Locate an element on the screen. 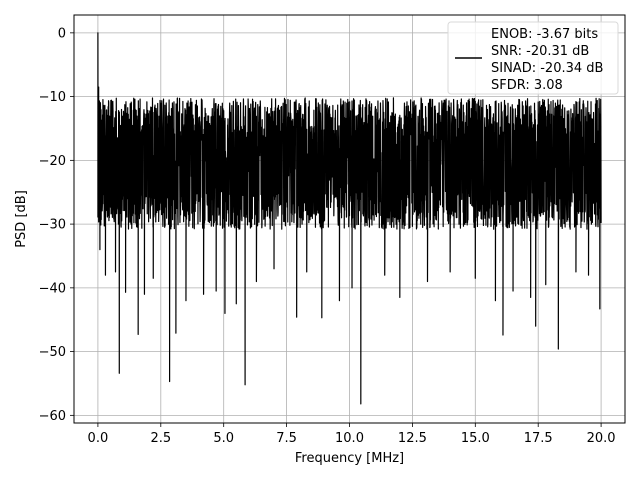 This screenshot has height=480, width=640. x-tick-label: 17.5 is located at coordinates (538, 438).